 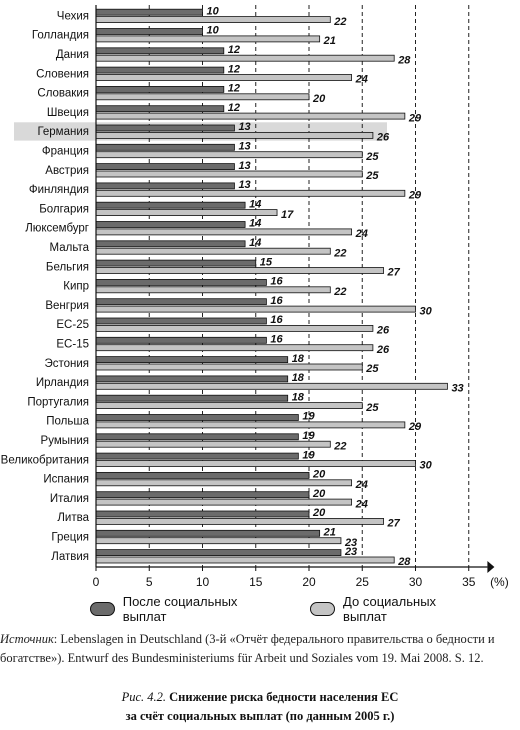 I want to click on source-label: Источник, so click(x=27, y=639).